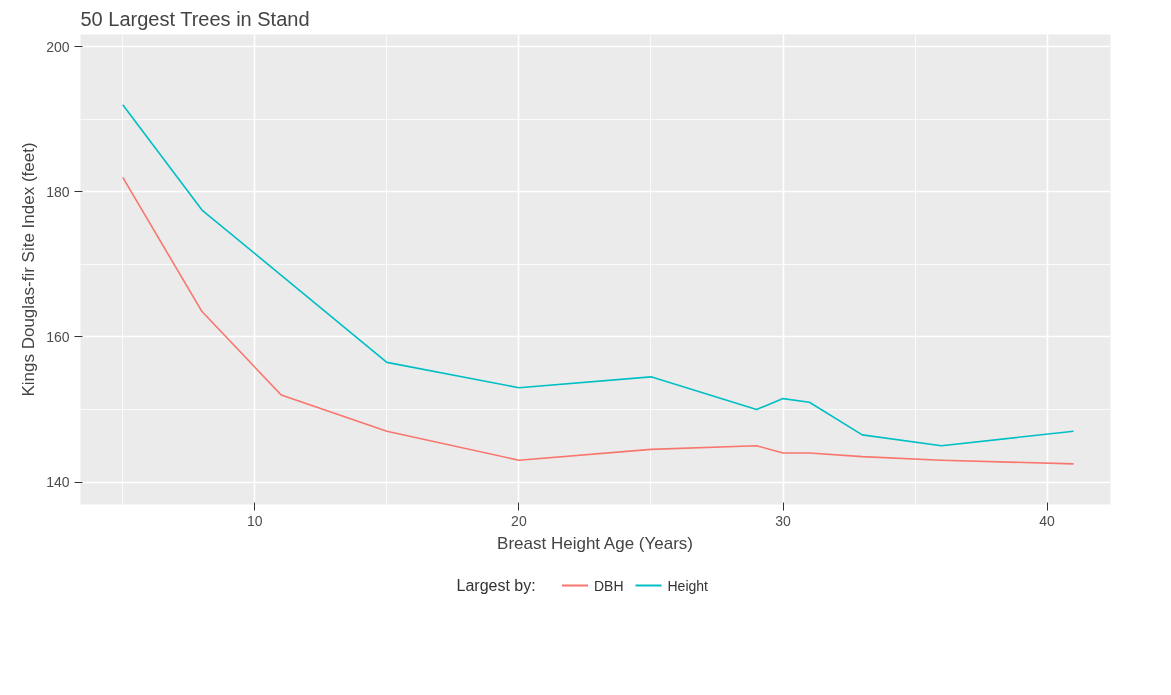 The width and height of the screenshot is (1171, 695). What do you see at coordinates (58, 336) in the screenshot?
I see `y-tick-label: 160` at bounding box center [58, 336].